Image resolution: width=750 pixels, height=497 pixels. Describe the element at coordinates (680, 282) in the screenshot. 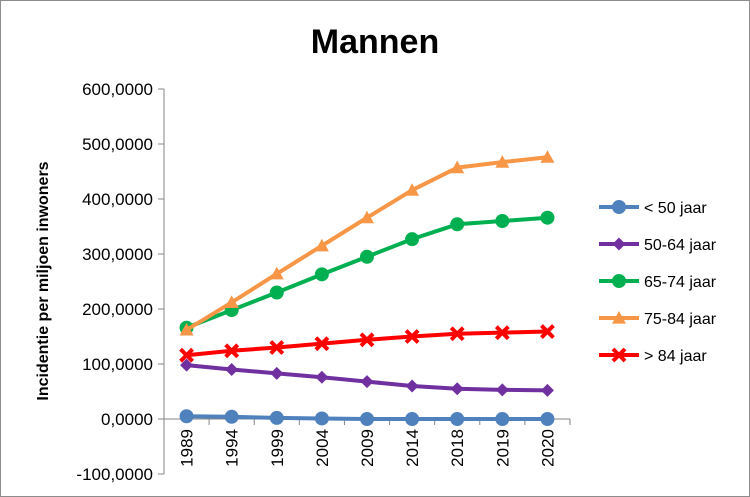

I see `legend-label: 65-74 jaar` at that location.